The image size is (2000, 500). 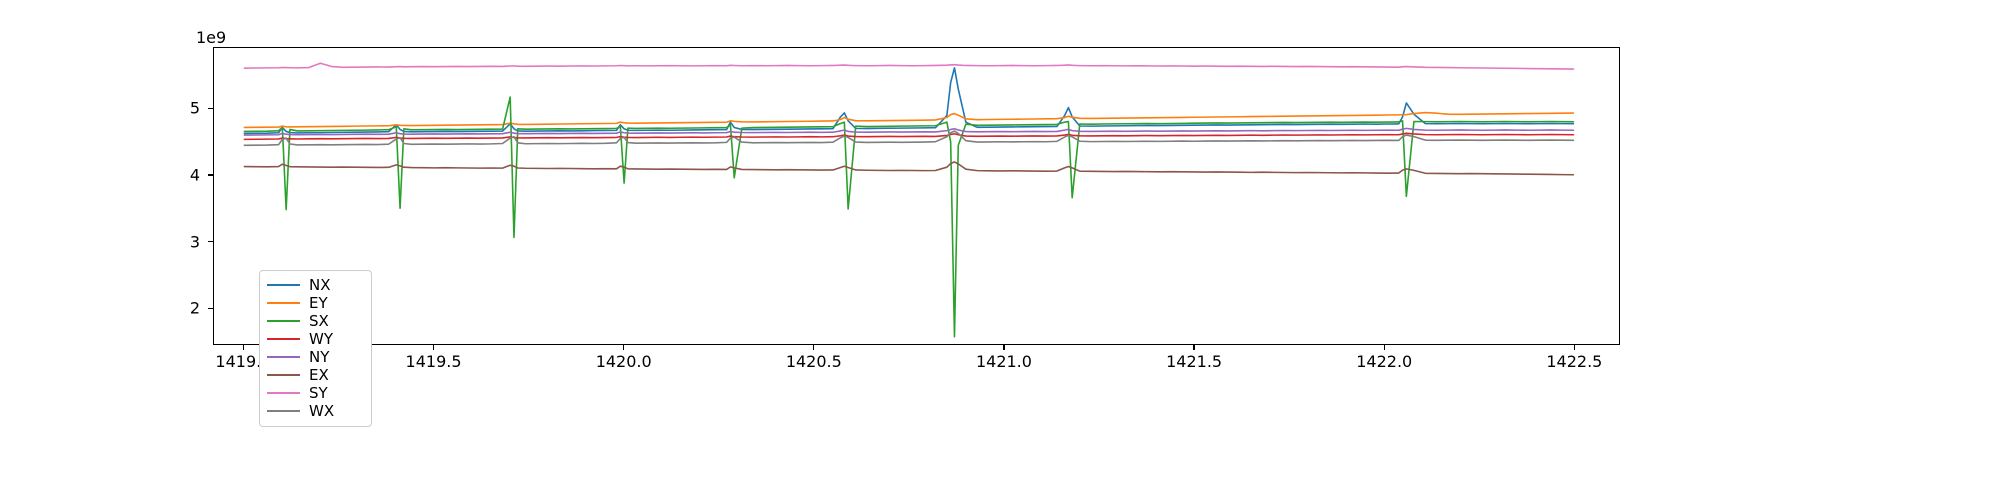 I want to click on legend-item-sy: SY, so click(x=315, y=393).